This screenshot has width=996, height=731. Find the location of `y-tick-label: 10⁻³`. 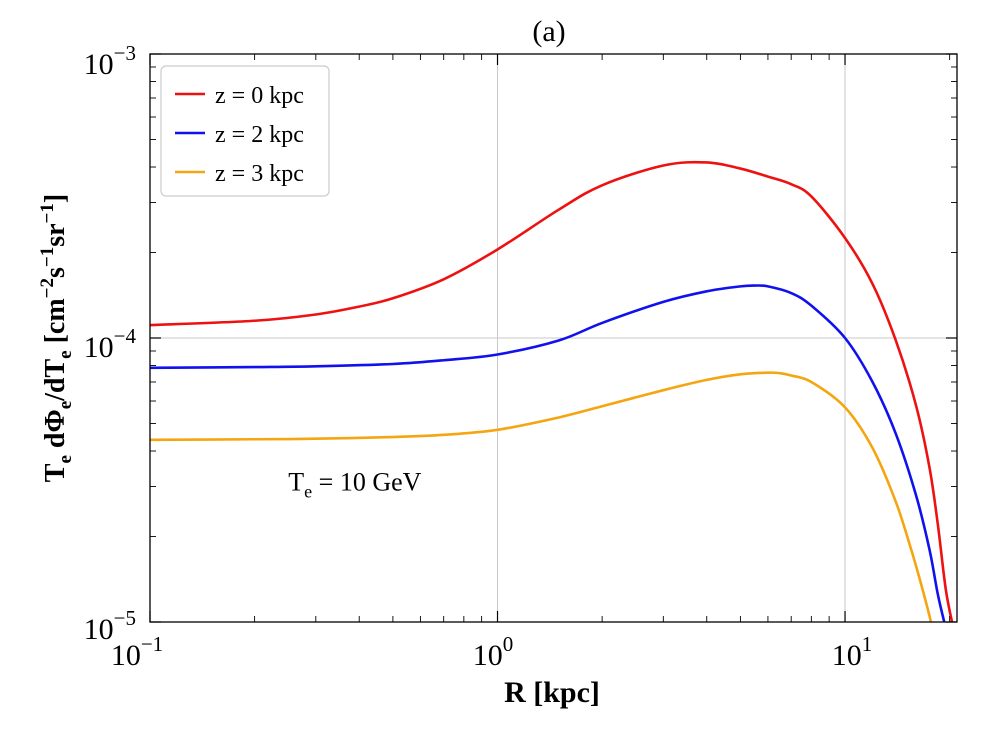

y-tick-label: 10⁻³ is located at coordinates (110, 61).